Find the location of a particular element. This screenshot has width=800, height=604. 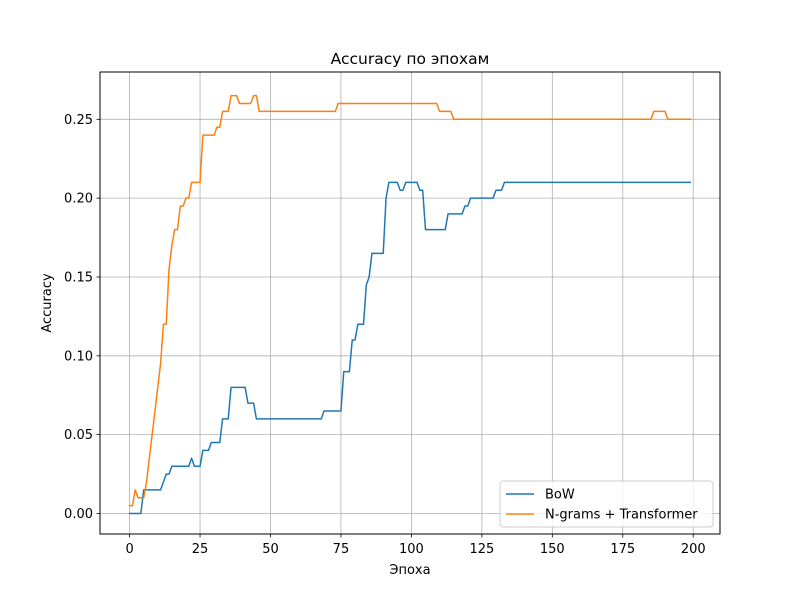

y-tick-label: 0.15 is located at coordinates (78, 277).